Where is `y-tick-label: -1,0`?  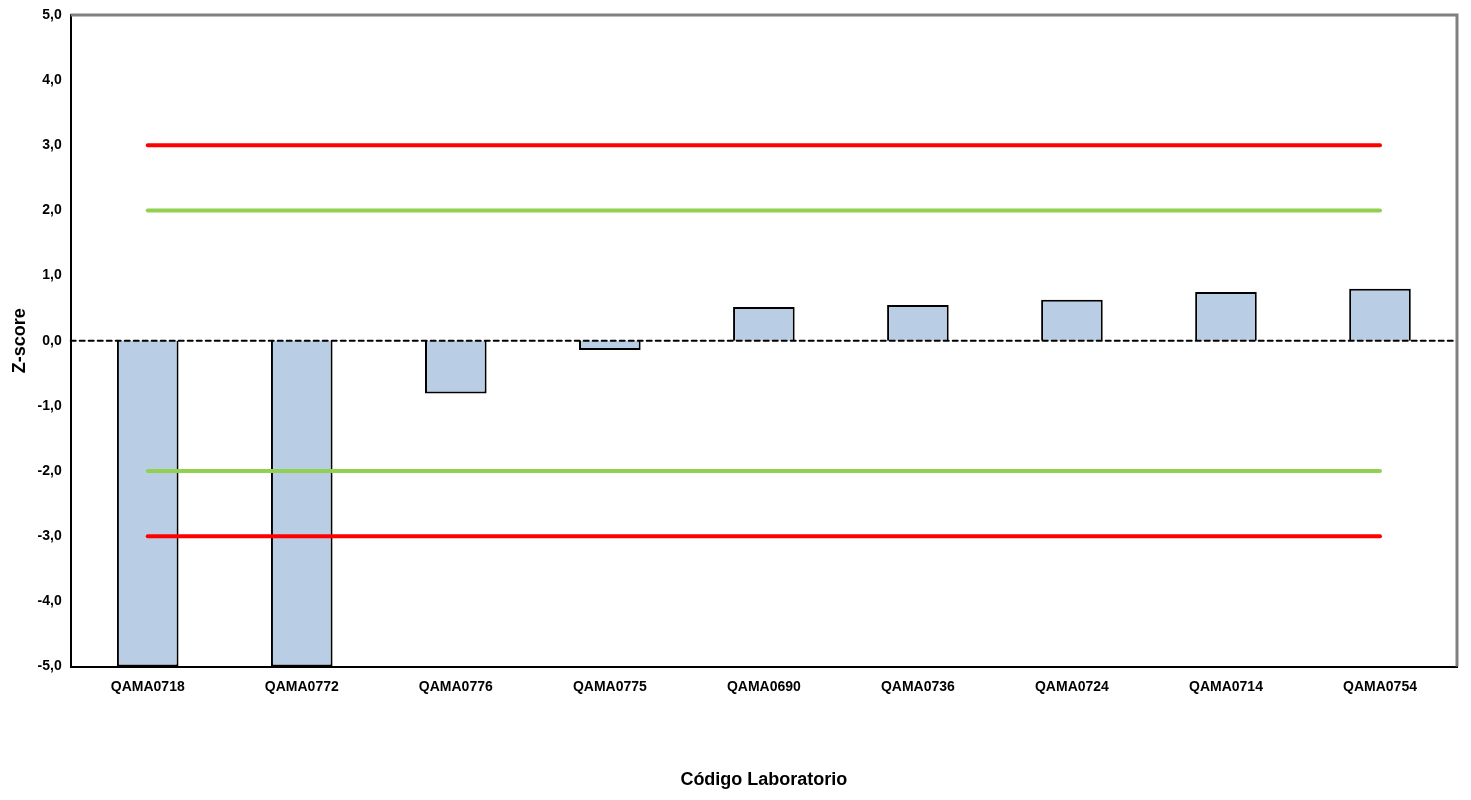 y-tick-label: -1,0 is located at coordinates (49, 404).